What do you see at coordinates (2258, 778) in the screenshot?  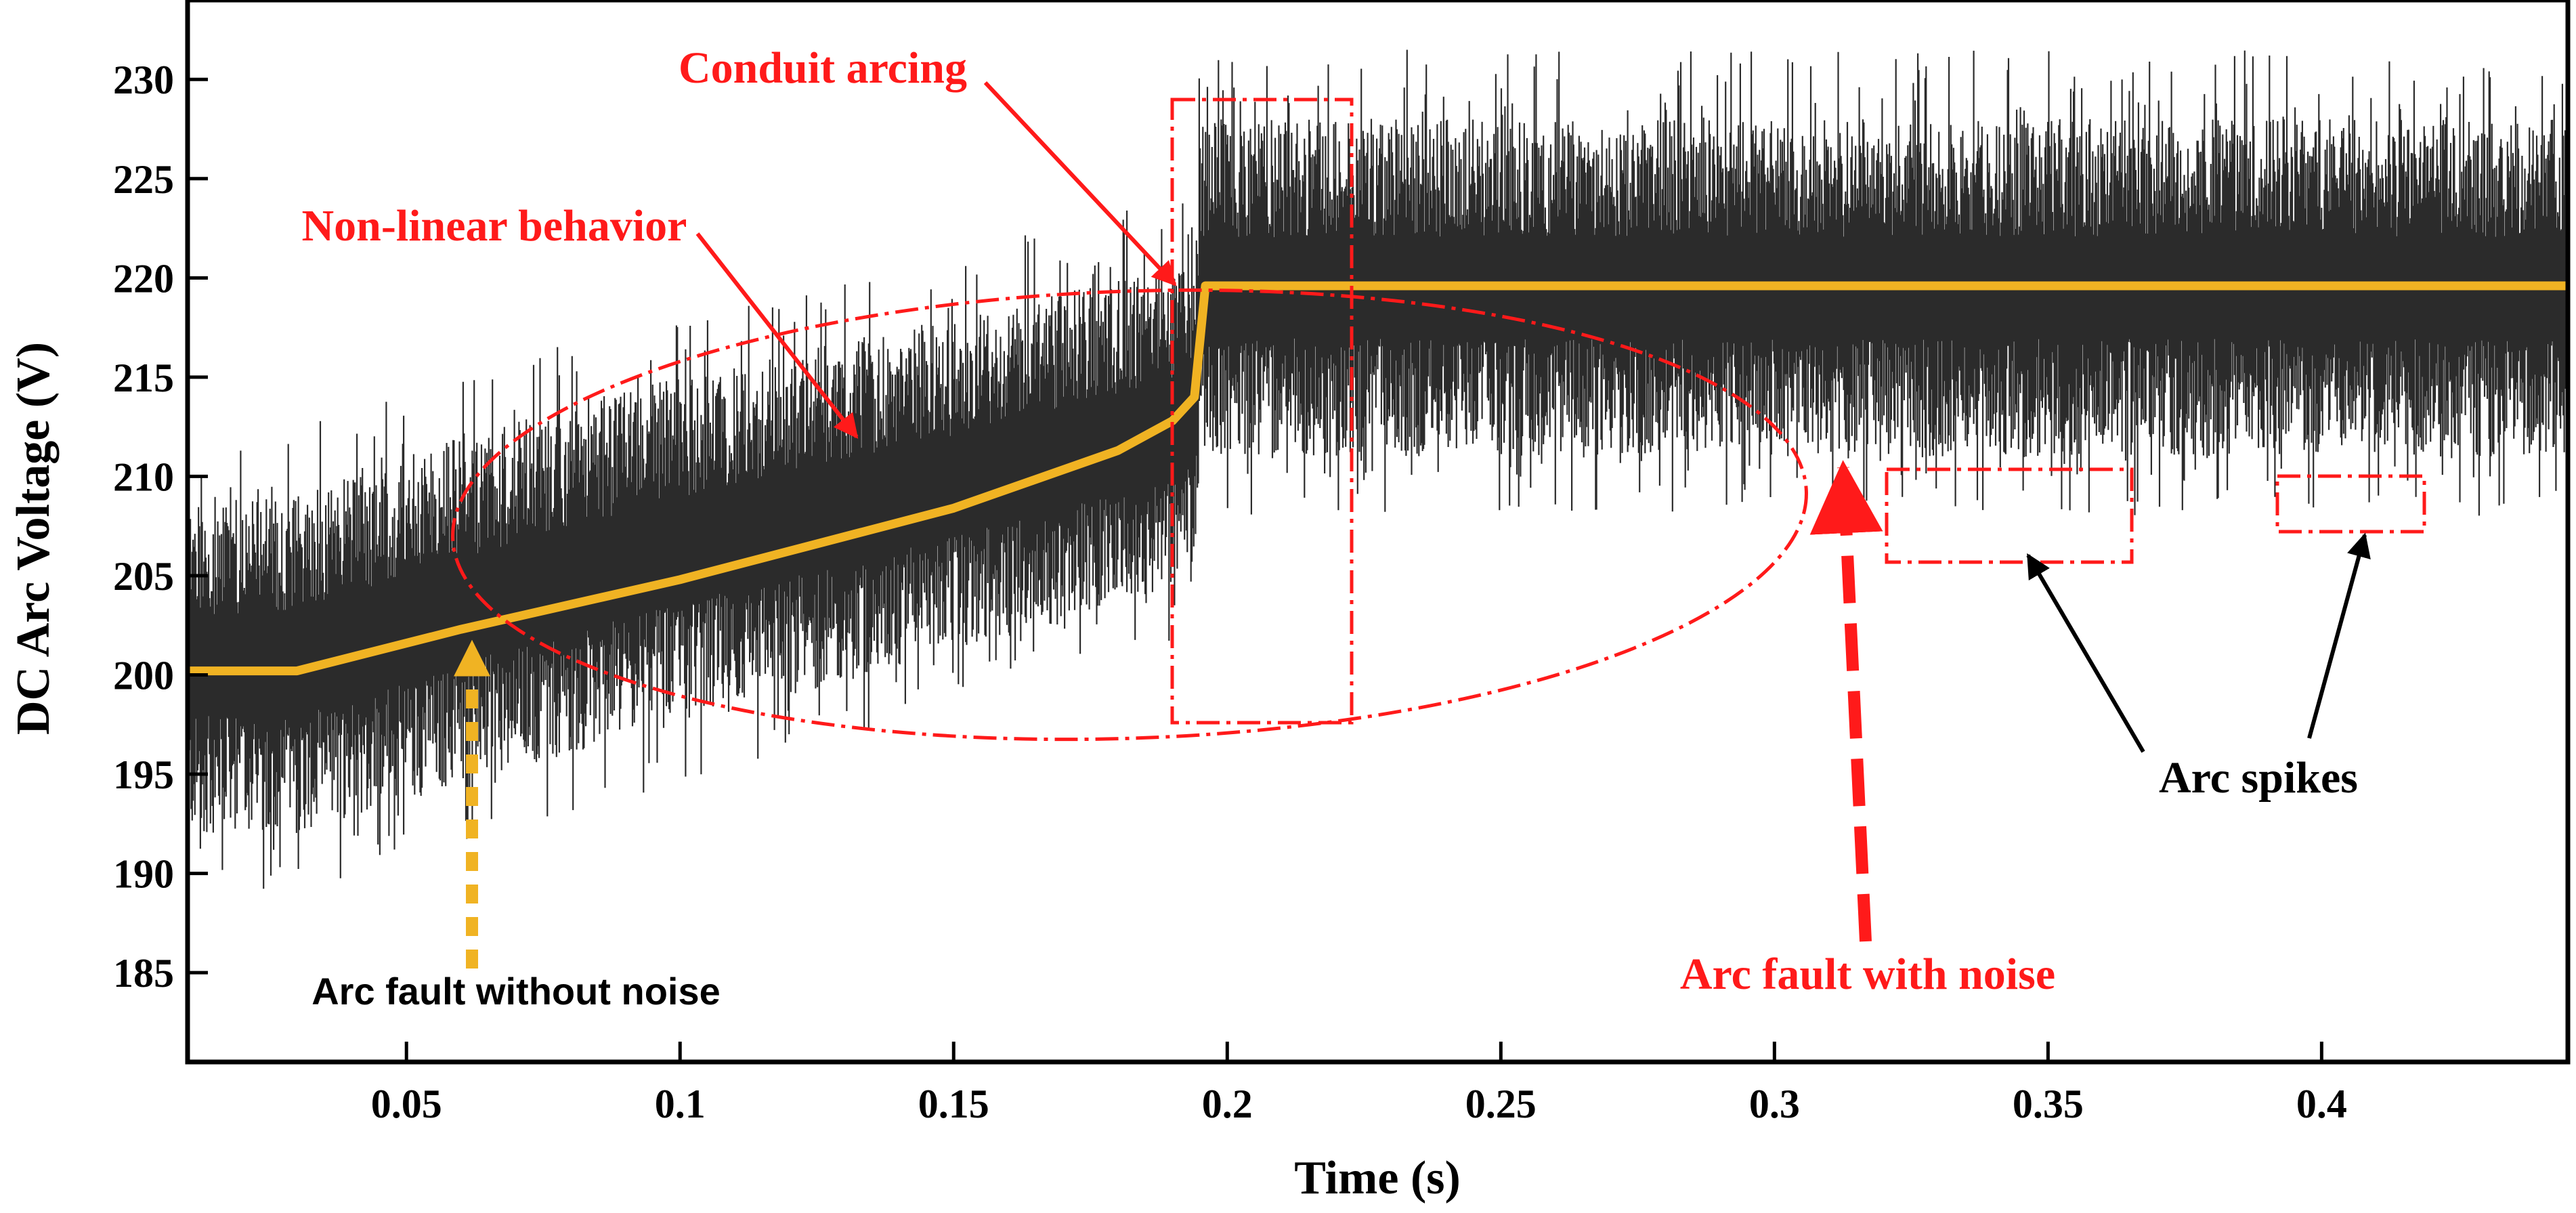 I see `arc-spikes-label: Arc spikes` at bounding box center [2258, 778].